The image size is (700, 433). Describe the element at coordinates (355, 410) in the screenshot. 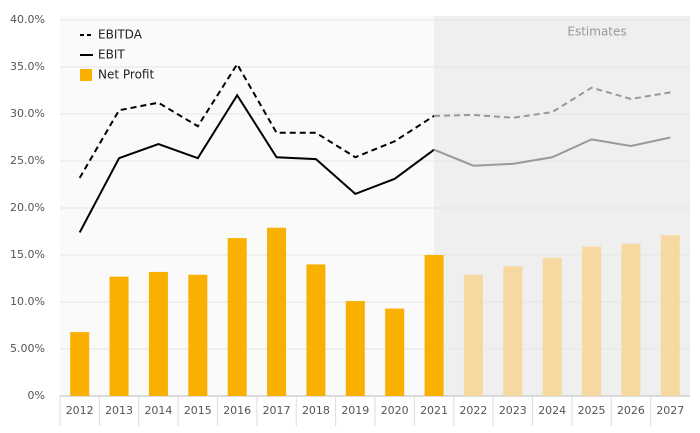

I see `x-tick-label: 2019` at that location.